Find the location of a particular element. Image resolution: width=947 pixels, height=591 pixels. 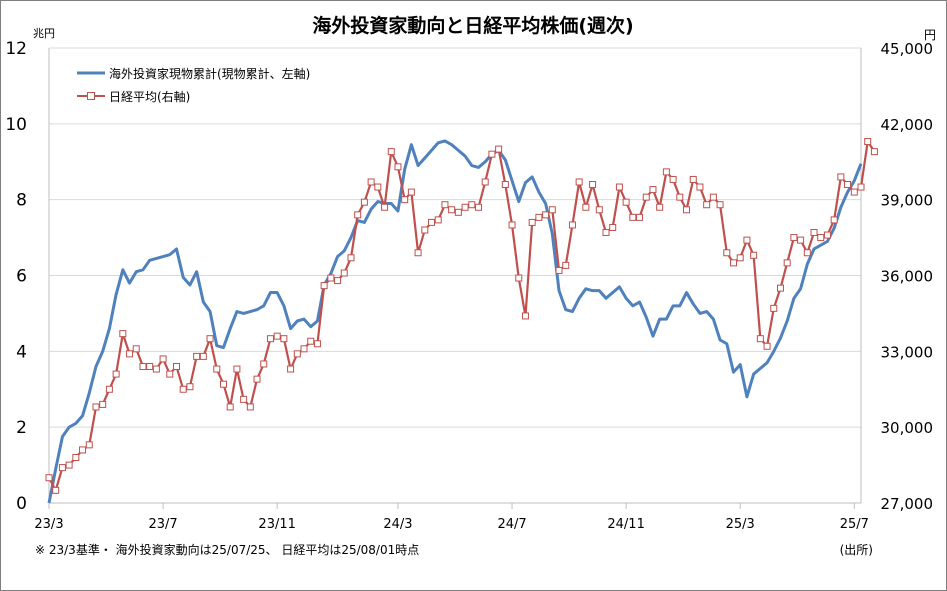

x-axis-ticks: 23/3 23/7 23/11 24/3 24/7 24/11 25/3 25/7 is located at coordinates (451, 517).